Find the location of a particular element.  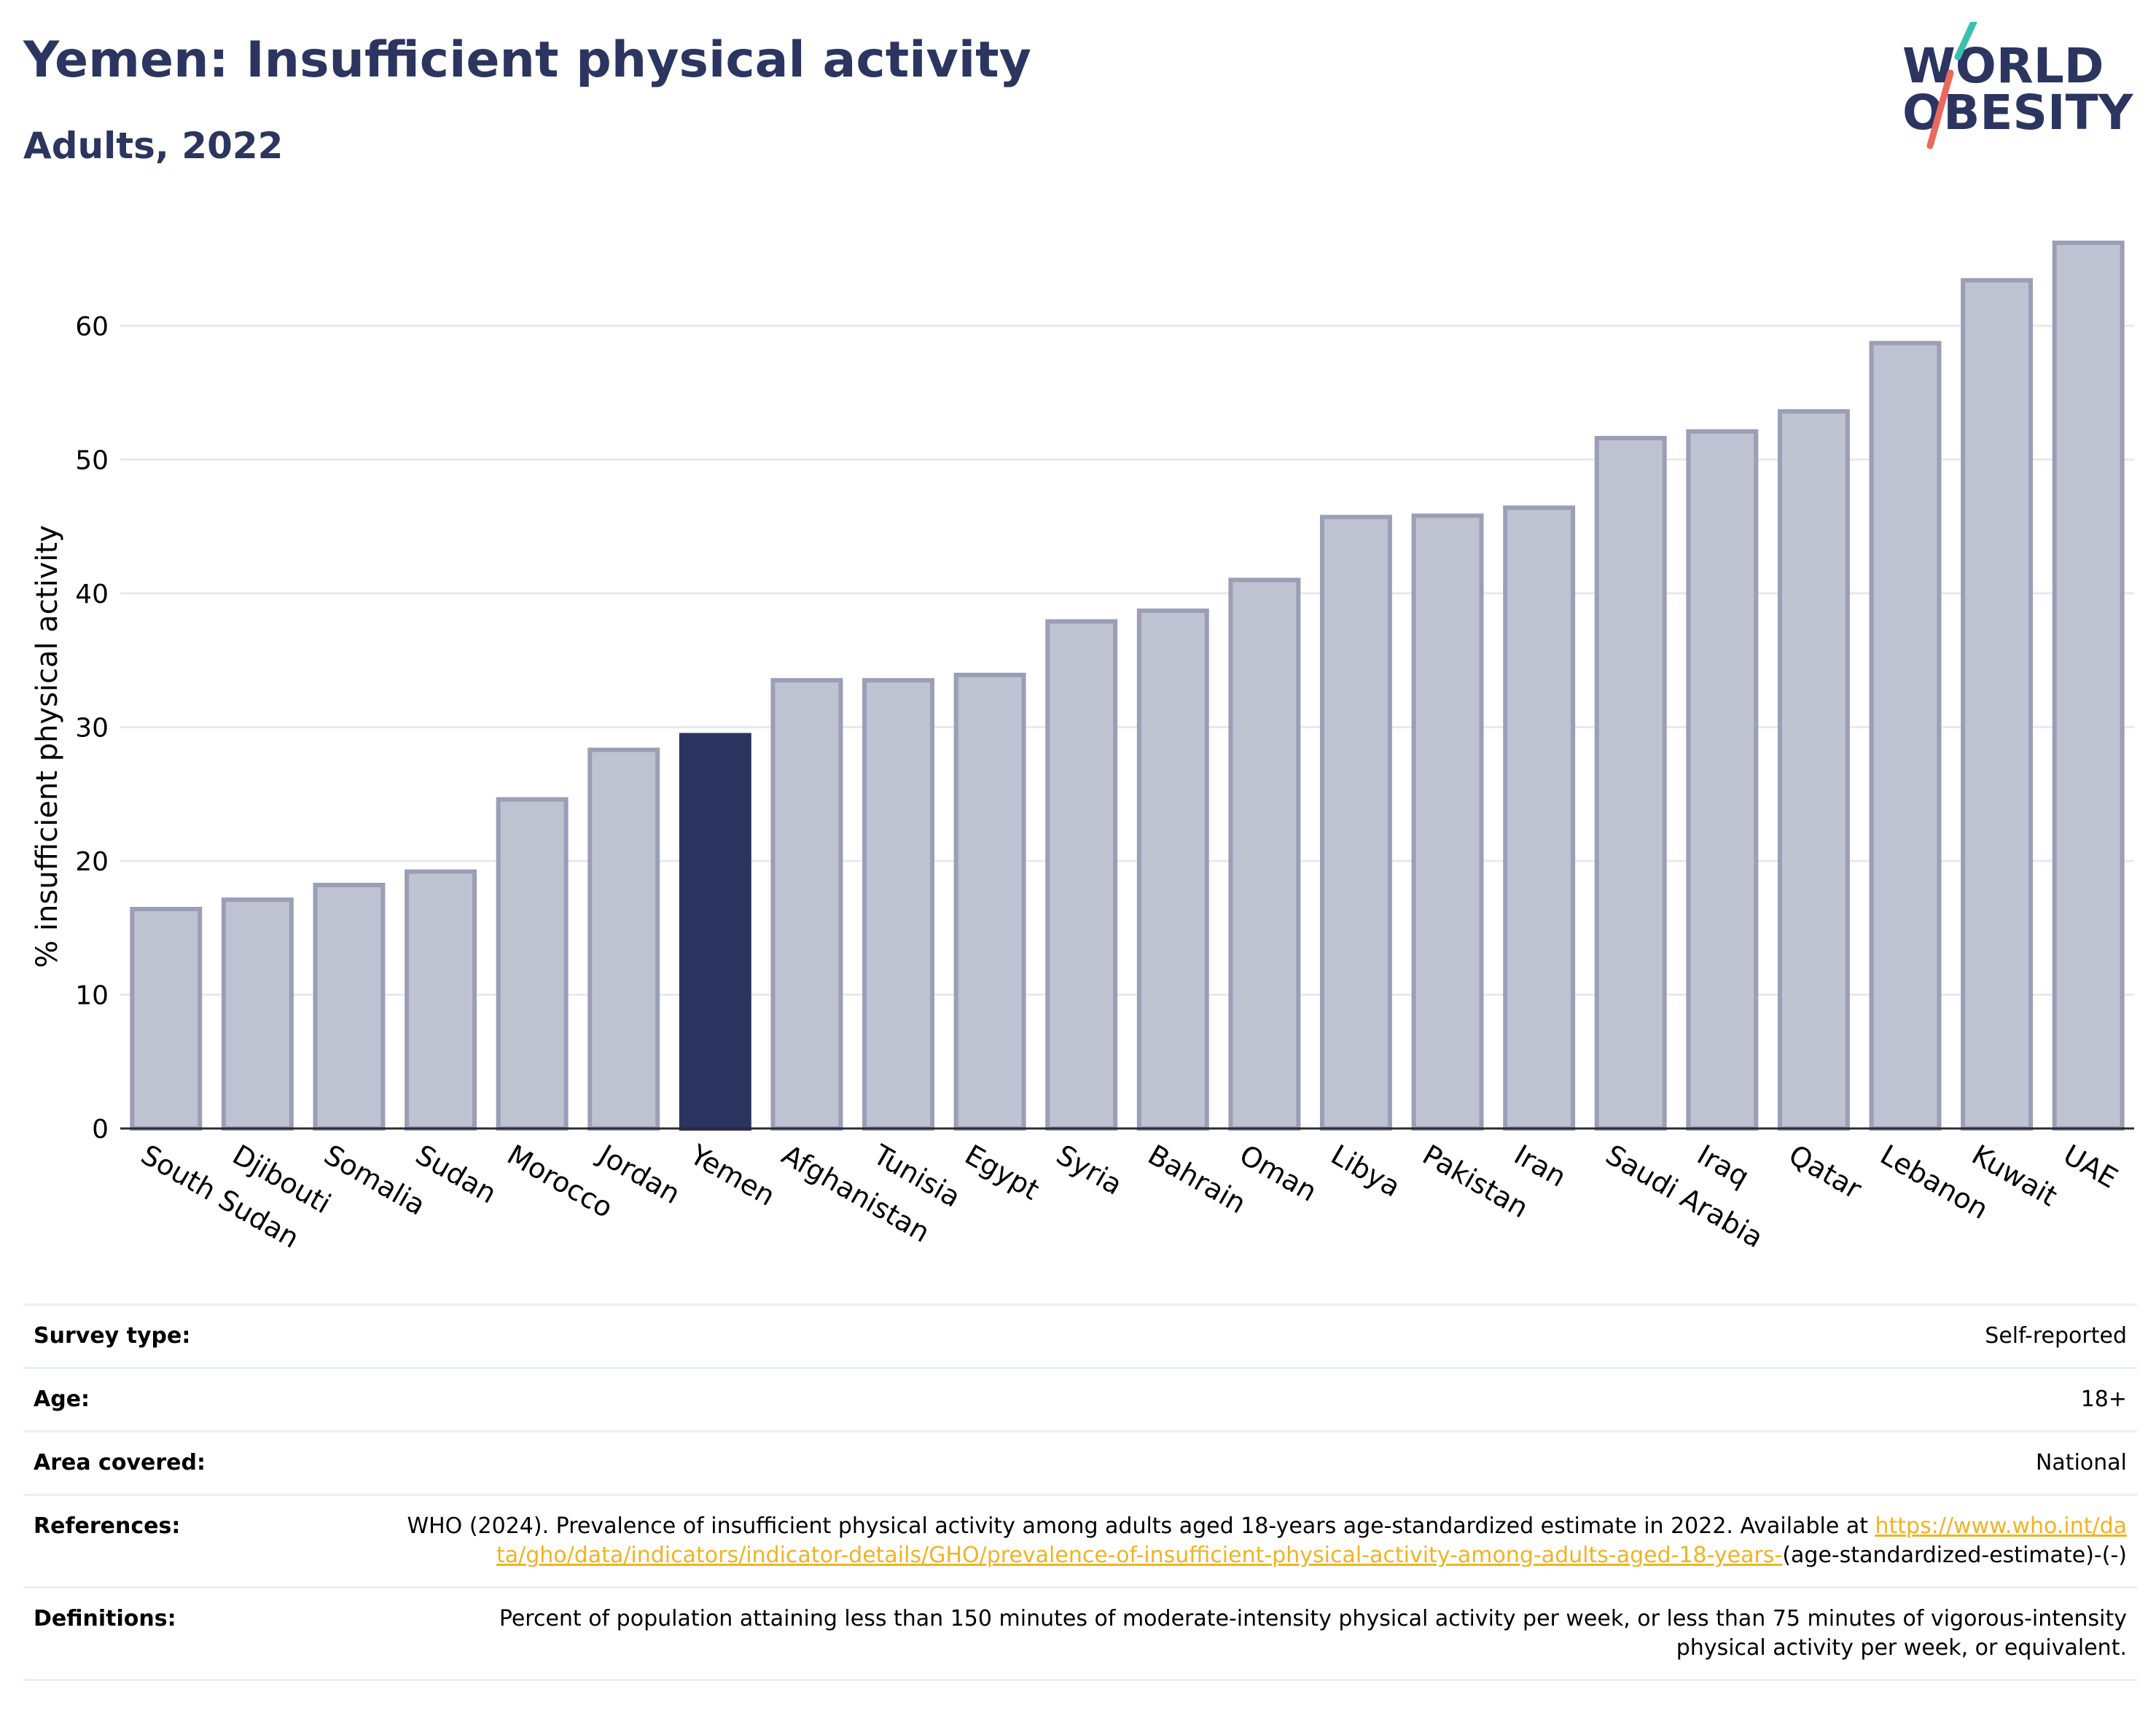

world-obesity-logo: WORLD OBESITY is located at coordinates (2019, 87).